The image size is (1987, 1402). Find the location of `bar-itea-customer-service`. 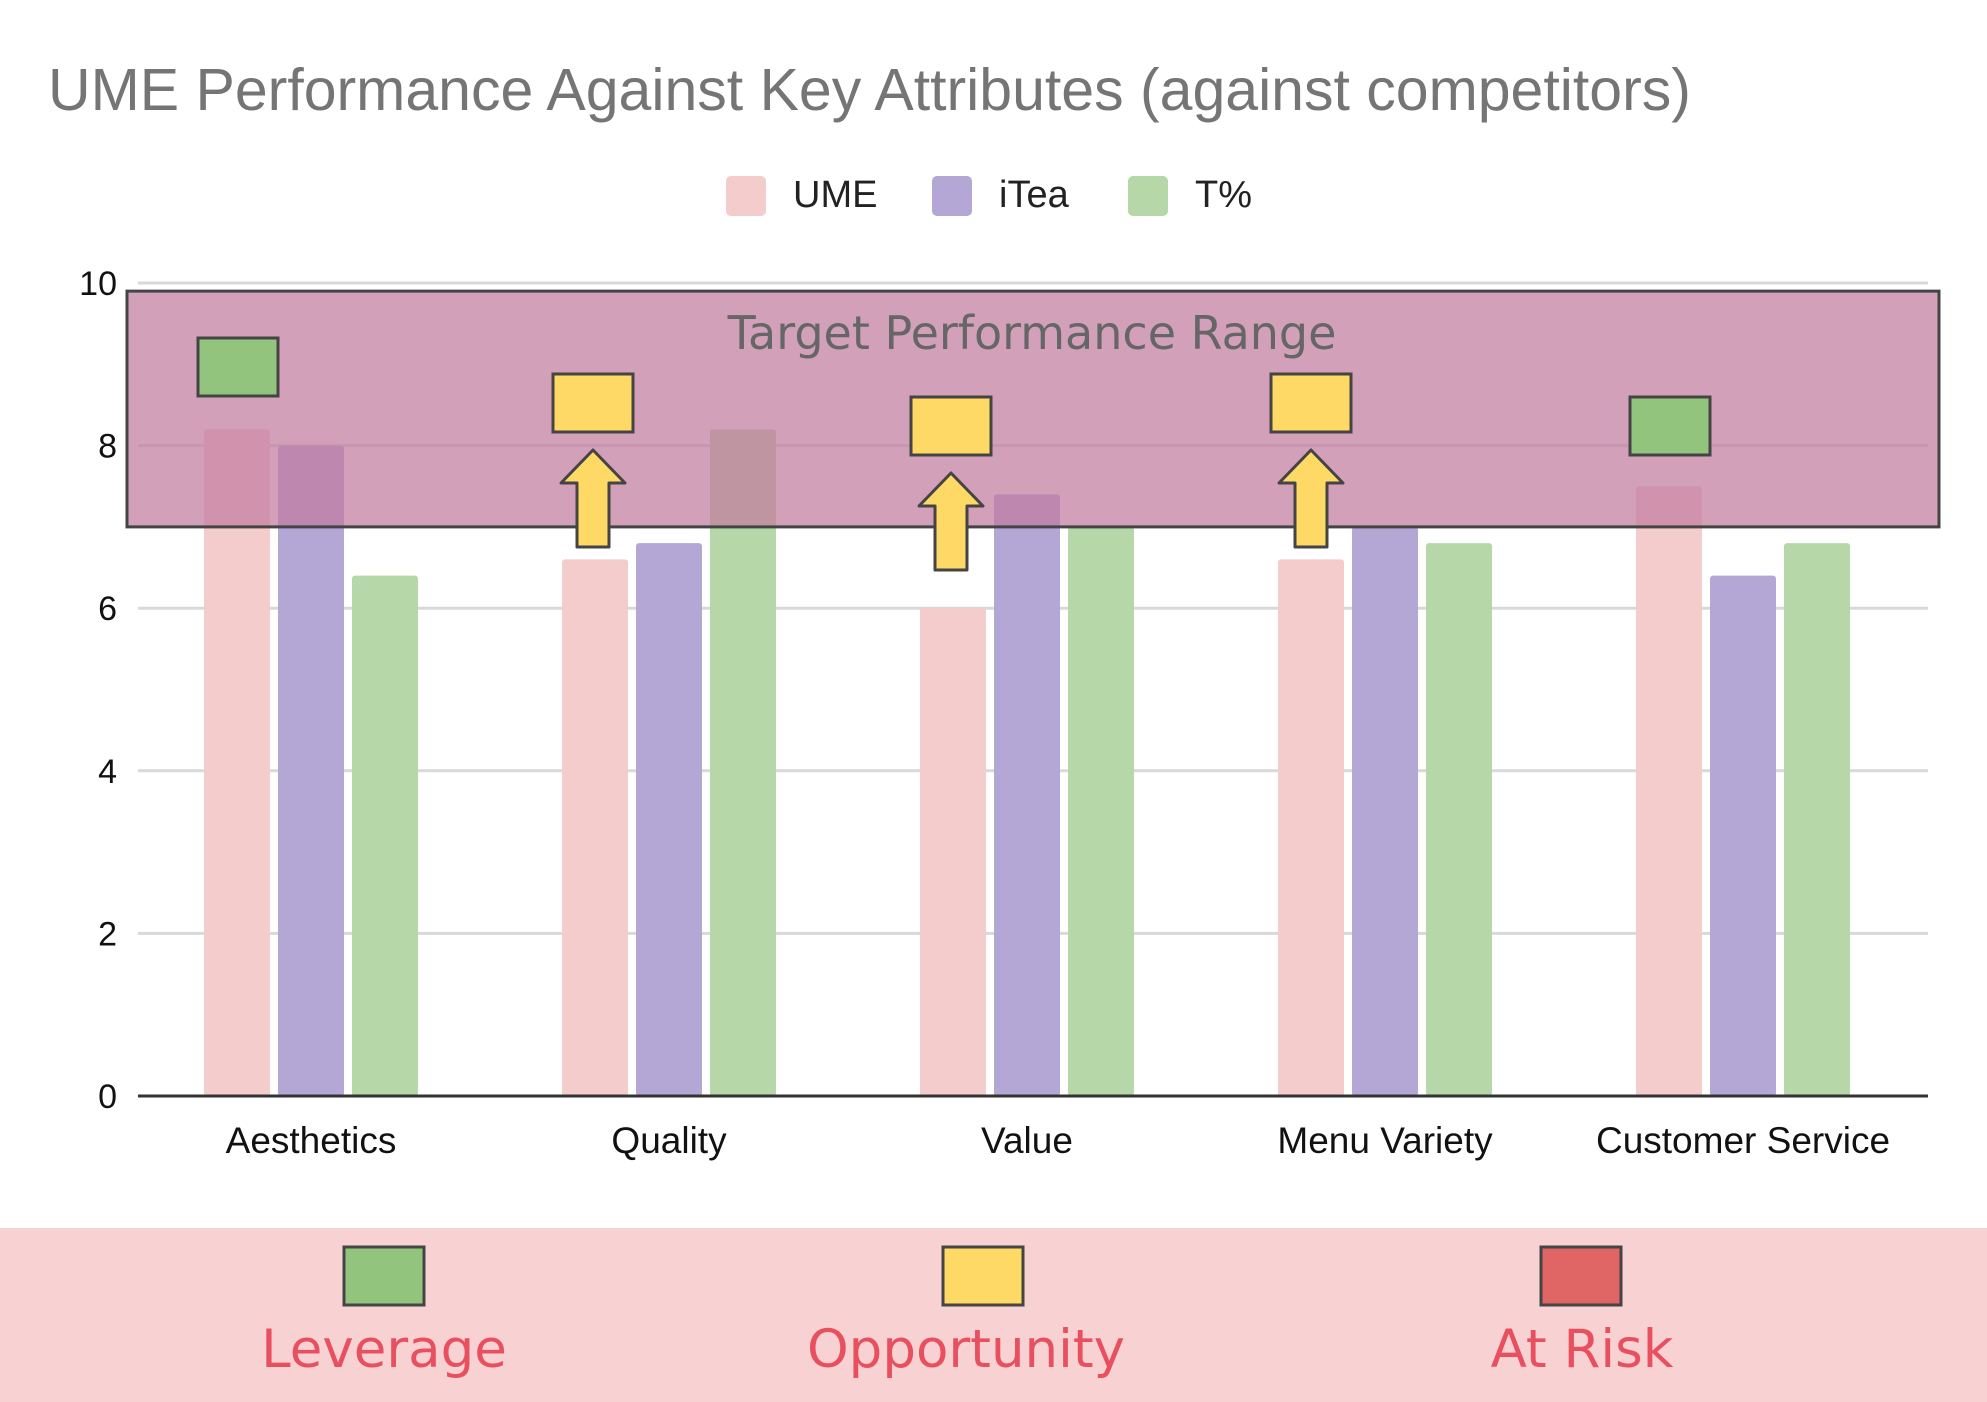

bar-itea-customer-service is located at coordinates (1743, 835).